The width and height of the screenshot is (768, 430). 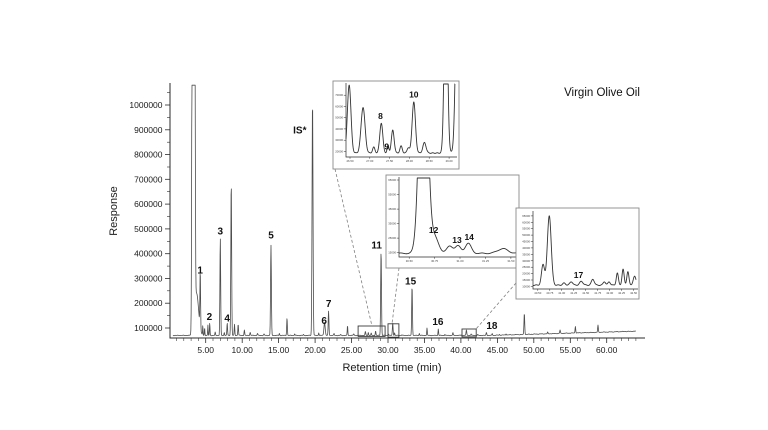 What do you see at coordinates (621, 293) in the screenshot?
I see `inset-x-tick-label: 42.25` at bounding box center [621, 293].